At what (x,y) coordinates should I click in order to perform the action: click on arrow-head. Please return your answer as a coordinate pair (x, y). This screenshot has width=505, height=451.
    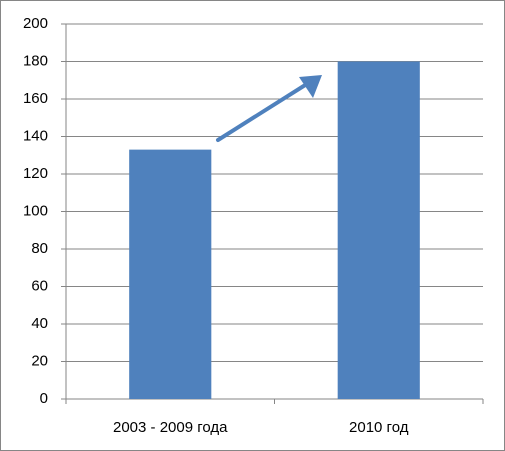
    Looking at the image, I should click on (310, 86).